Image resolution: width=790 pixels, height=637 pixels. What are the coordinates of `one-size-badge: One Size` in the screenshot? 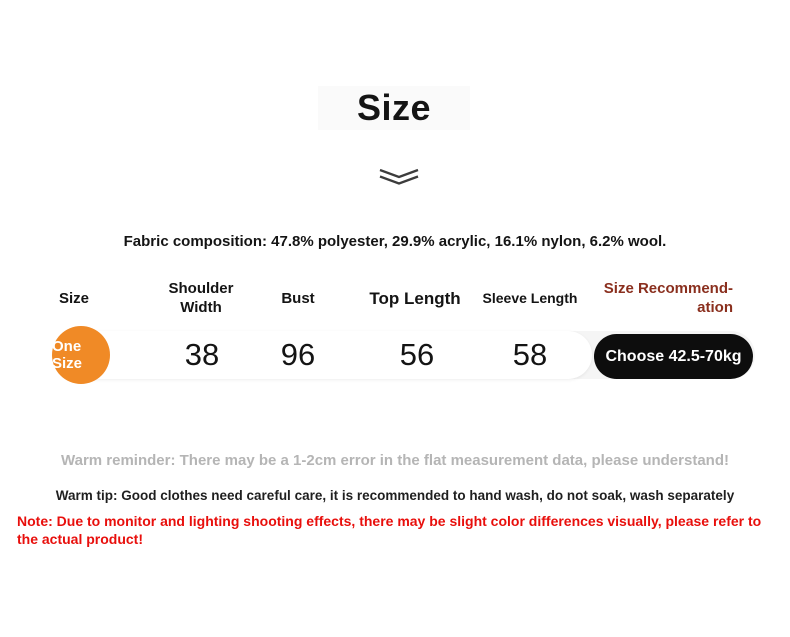 It's located at (81, 355).